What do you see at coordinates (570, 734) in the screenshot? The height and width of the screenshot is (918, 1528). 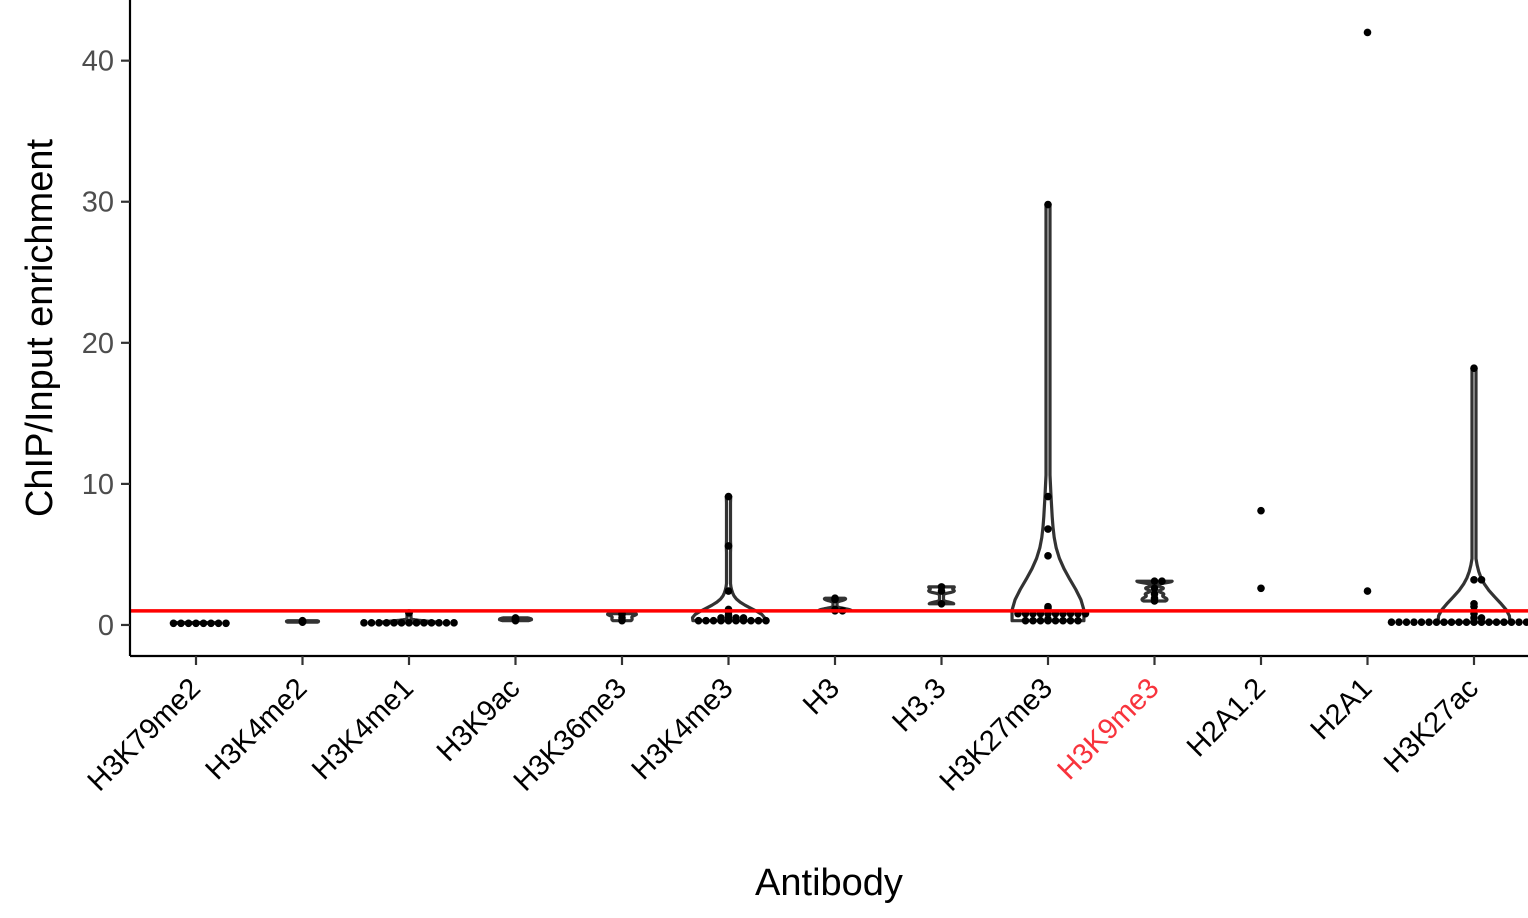 I see `x-tick-label-H3K36me3: H3K36me3` at bounding box center [570, 734].